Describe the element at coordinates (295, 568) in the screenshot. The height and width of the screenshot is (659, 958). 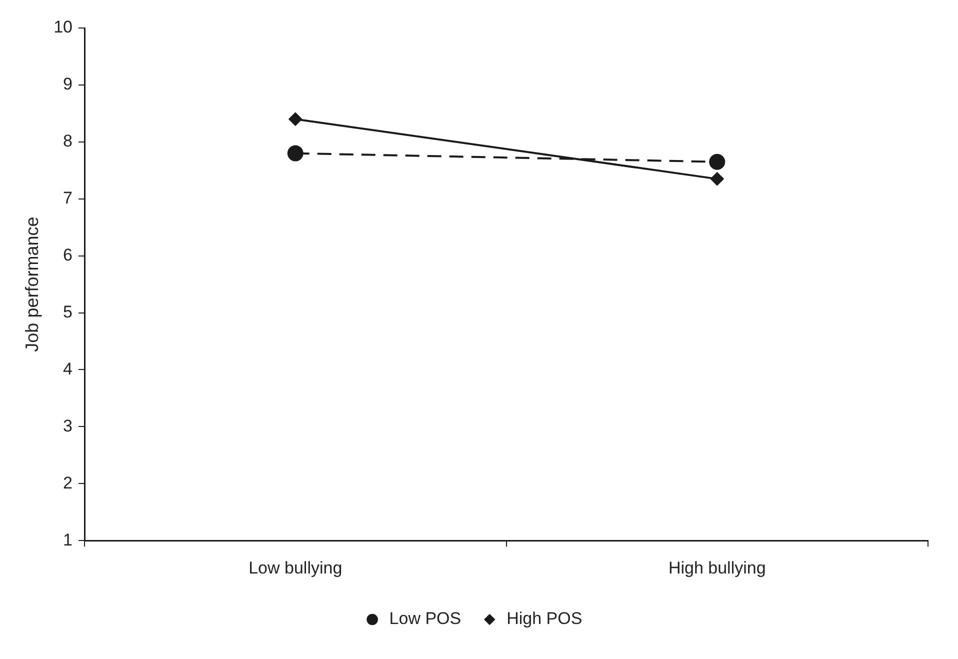
I see `x-tick-label: Low bullying` at that location.